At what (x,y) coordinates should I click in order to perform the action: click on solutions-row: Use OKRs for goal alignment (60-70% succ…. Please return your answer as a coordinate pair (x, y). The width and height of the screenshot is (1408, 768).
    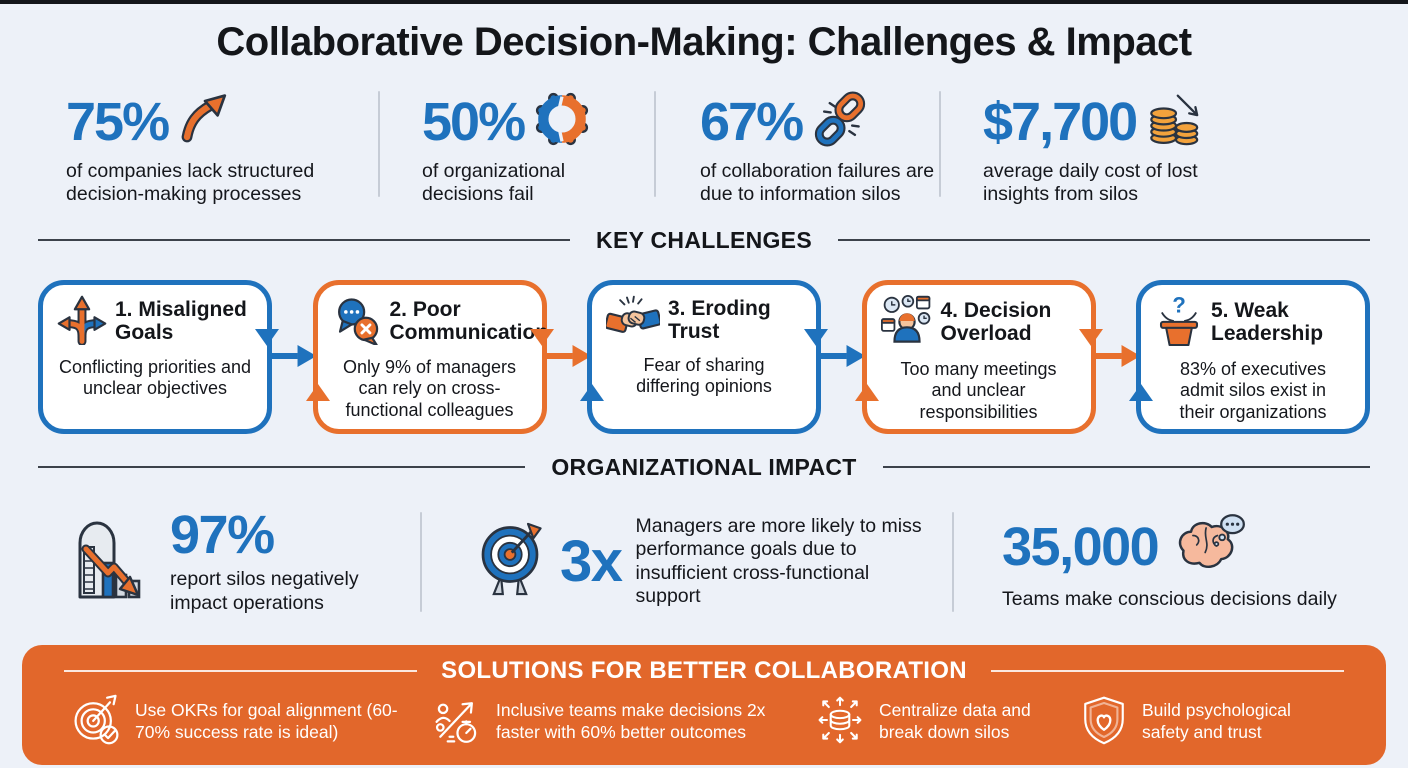
    Looking at the image, I should click on (704, 722).